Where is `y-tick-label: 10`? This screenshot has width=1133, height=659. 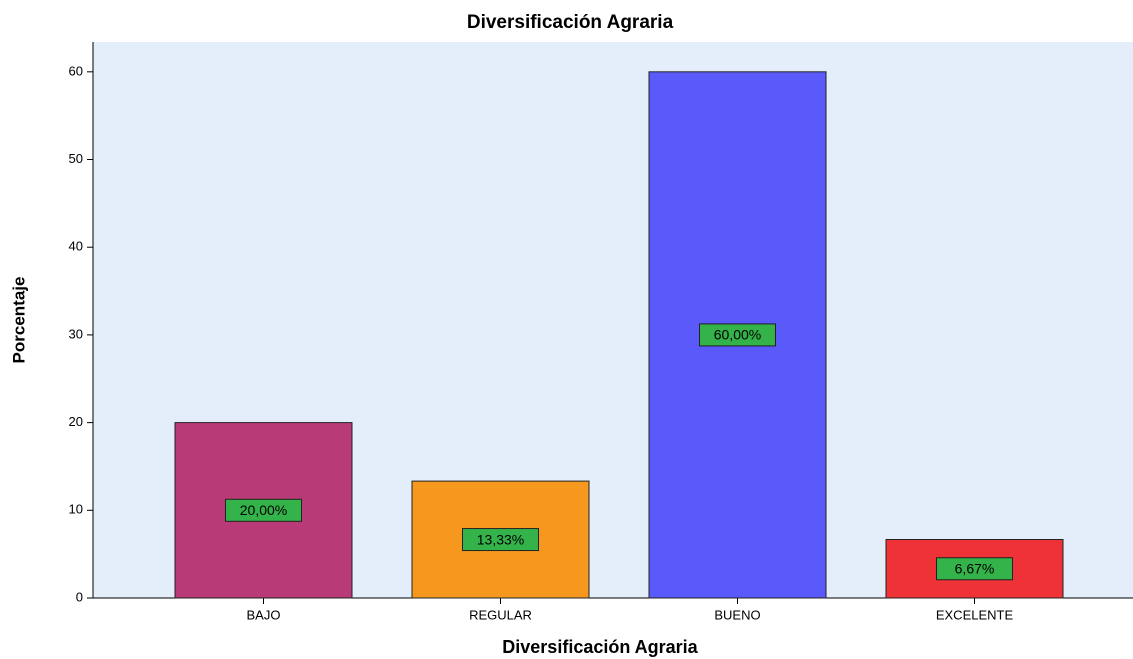
y-tick-label: 10 is located at coordinates (76, 509).